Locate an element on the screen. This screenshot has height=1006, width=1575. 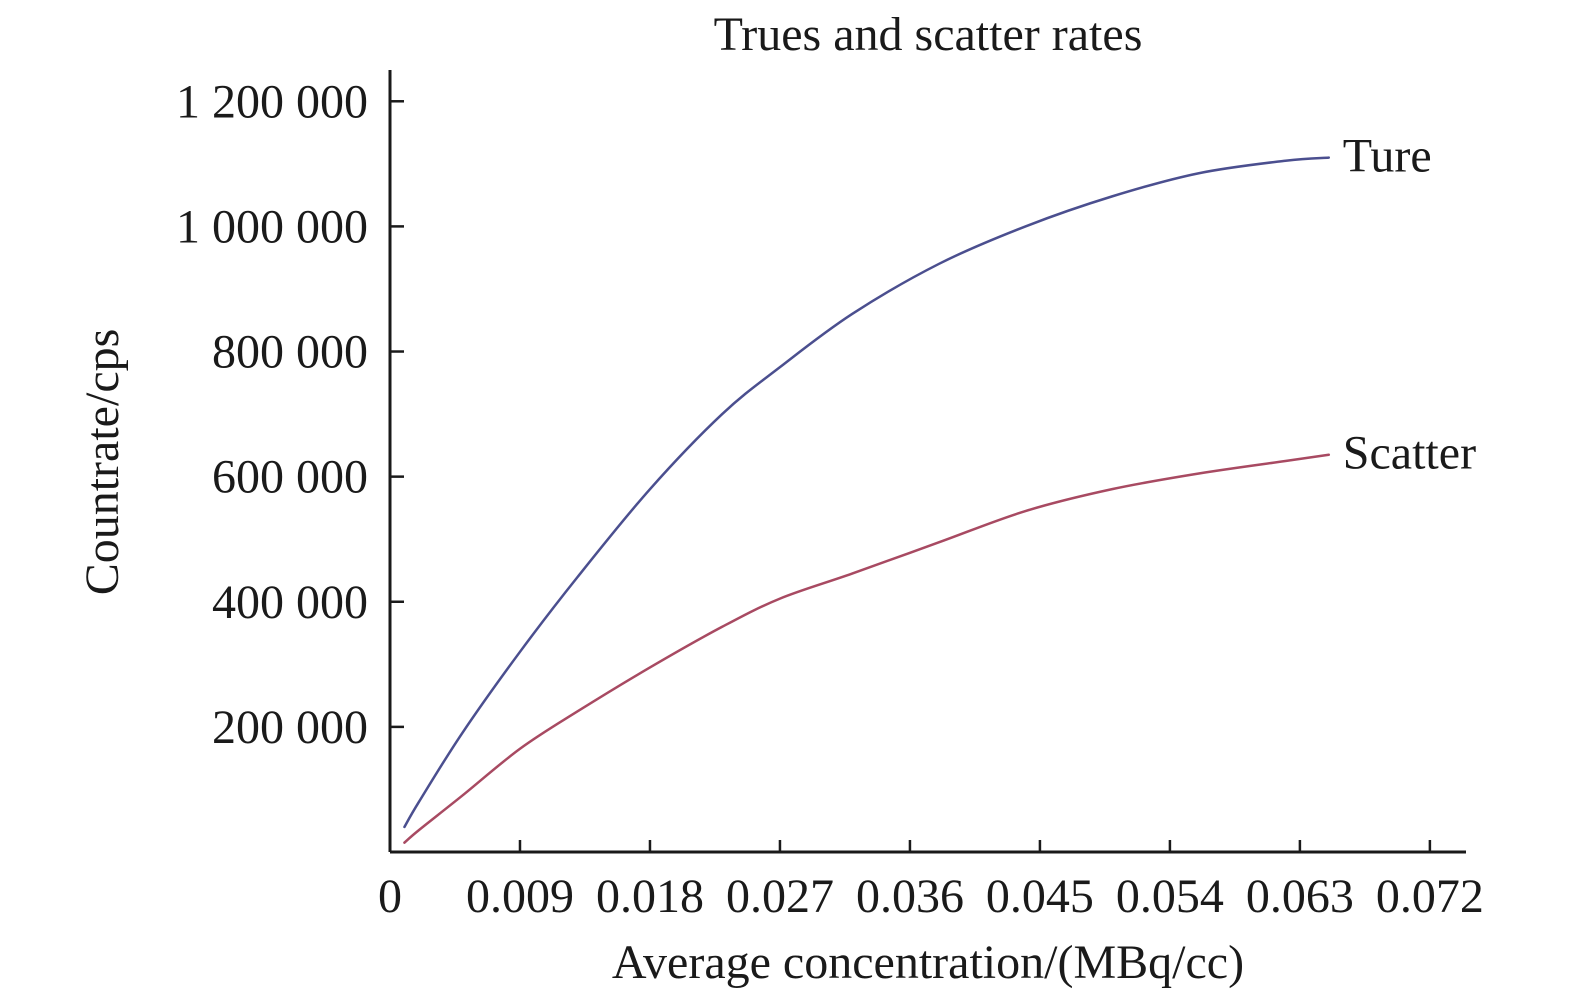
x-axis-label: Average concentration/(MBq/cc) is located at coordinates (928, 962).